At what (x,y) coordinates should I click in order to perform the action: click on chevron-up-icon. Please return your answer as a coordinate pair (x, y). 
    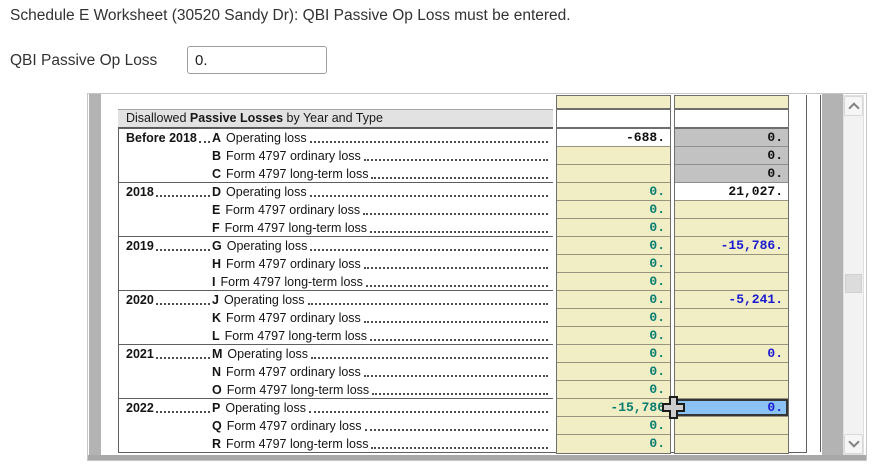
    Looking at the image, I should click on (854, 108).